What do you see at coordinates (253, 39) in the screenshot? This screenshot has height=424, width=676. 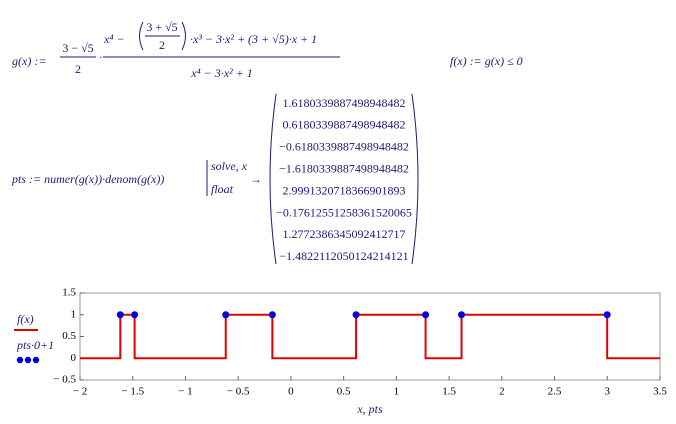 I see `num-end: ·x³ − 3·x² + (3 + √5)·x + 1` at bounding box center [253, 39].